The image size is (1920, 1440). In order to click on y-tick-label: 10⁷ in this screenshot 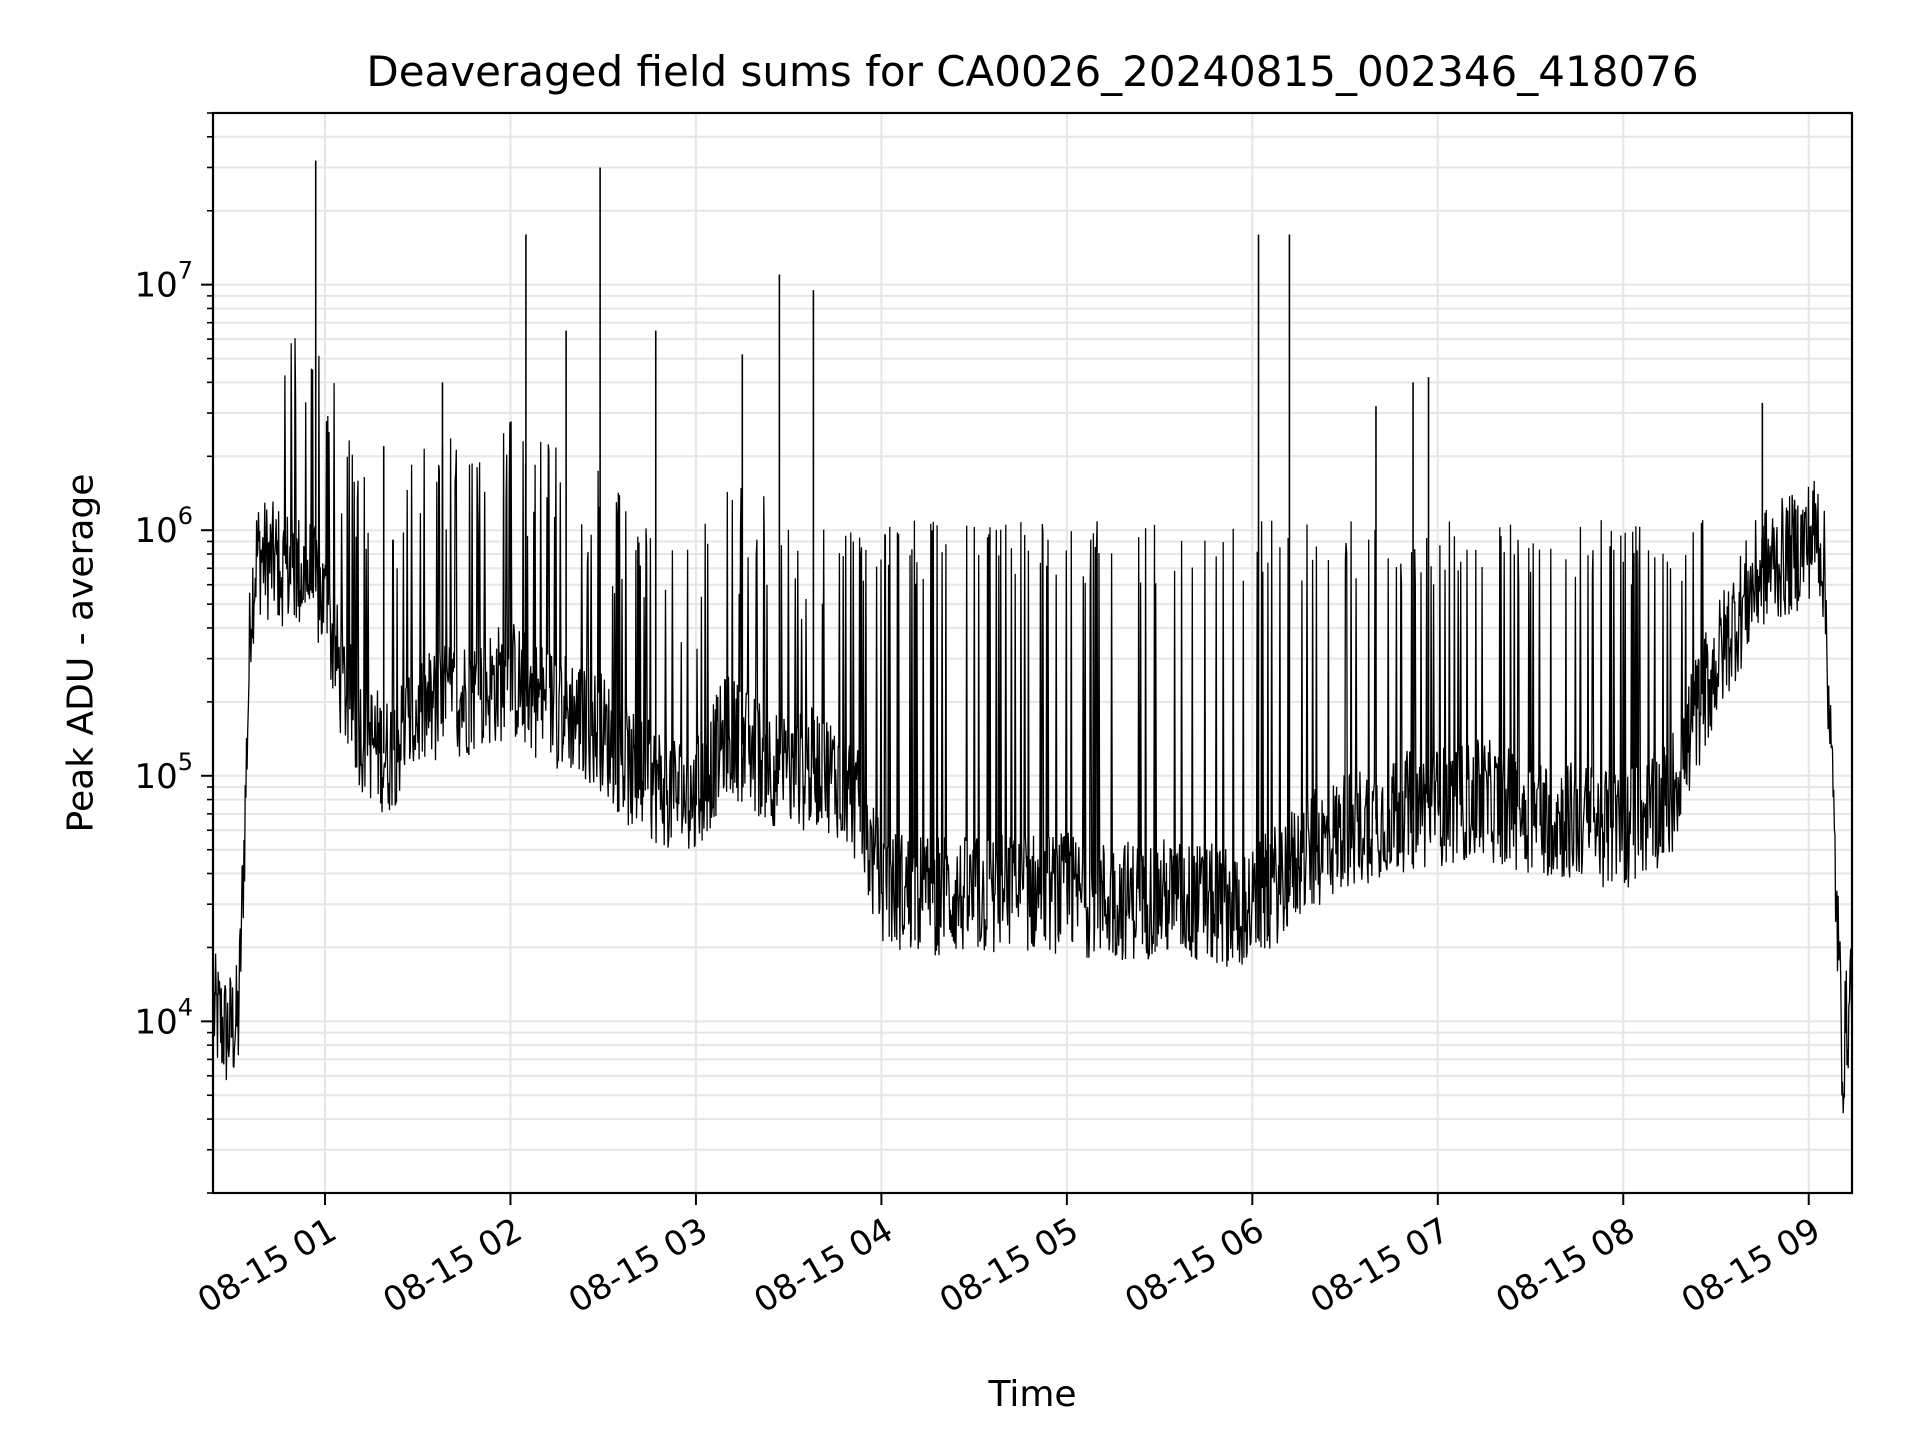, I will do `click(163, 281)`.